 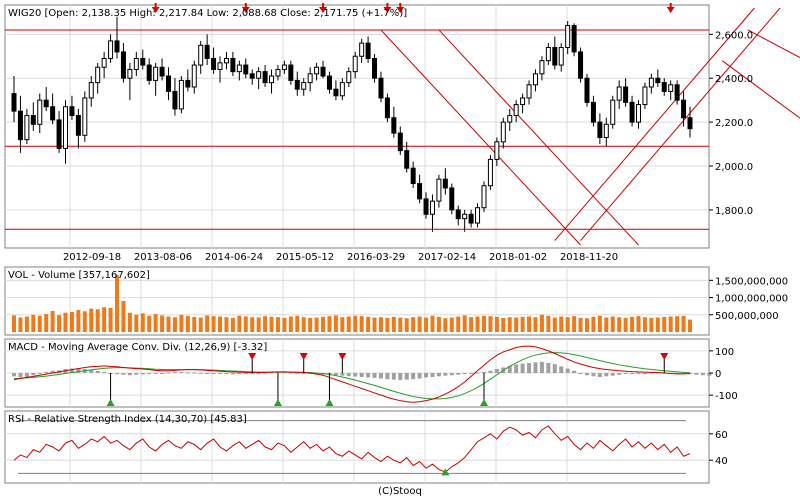 I want to click on rsi-signal-markers, so click(x=445, y=472).